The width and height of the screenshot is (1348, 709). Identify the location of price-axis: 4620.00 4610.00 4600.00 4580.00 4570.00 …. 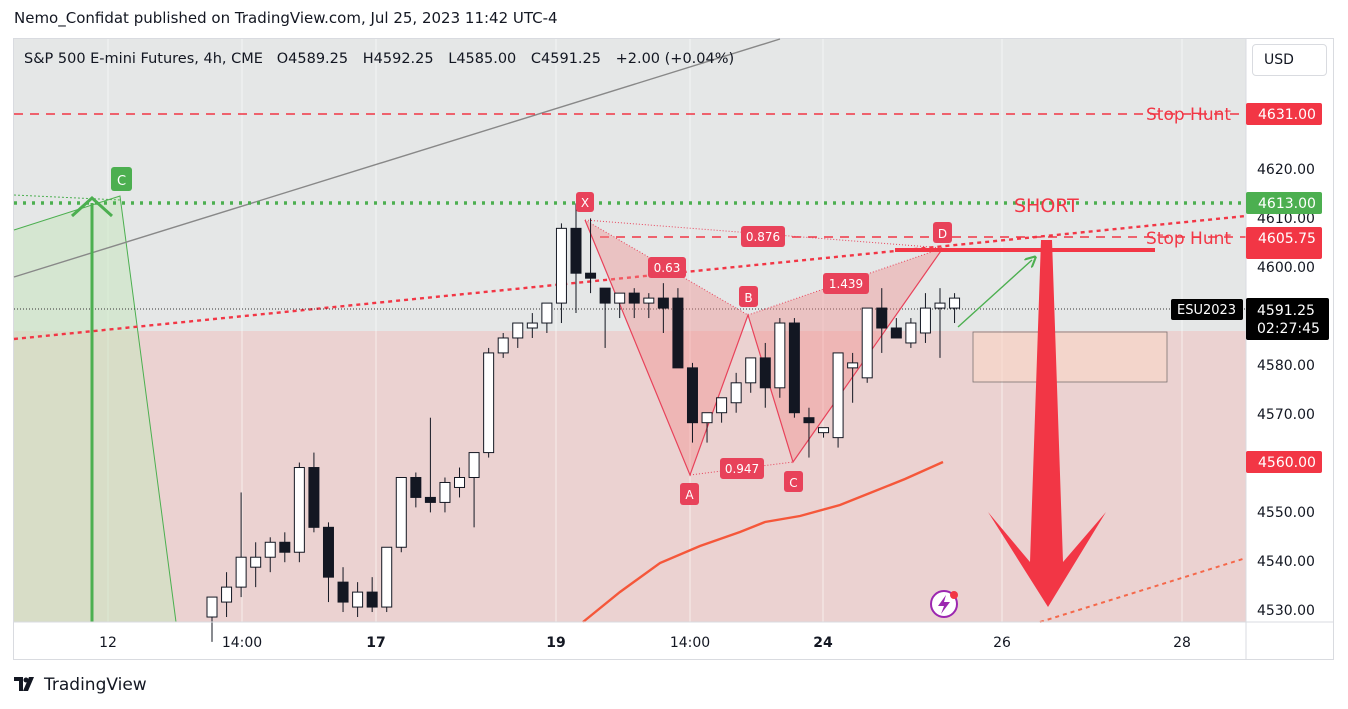
(1286, 390).